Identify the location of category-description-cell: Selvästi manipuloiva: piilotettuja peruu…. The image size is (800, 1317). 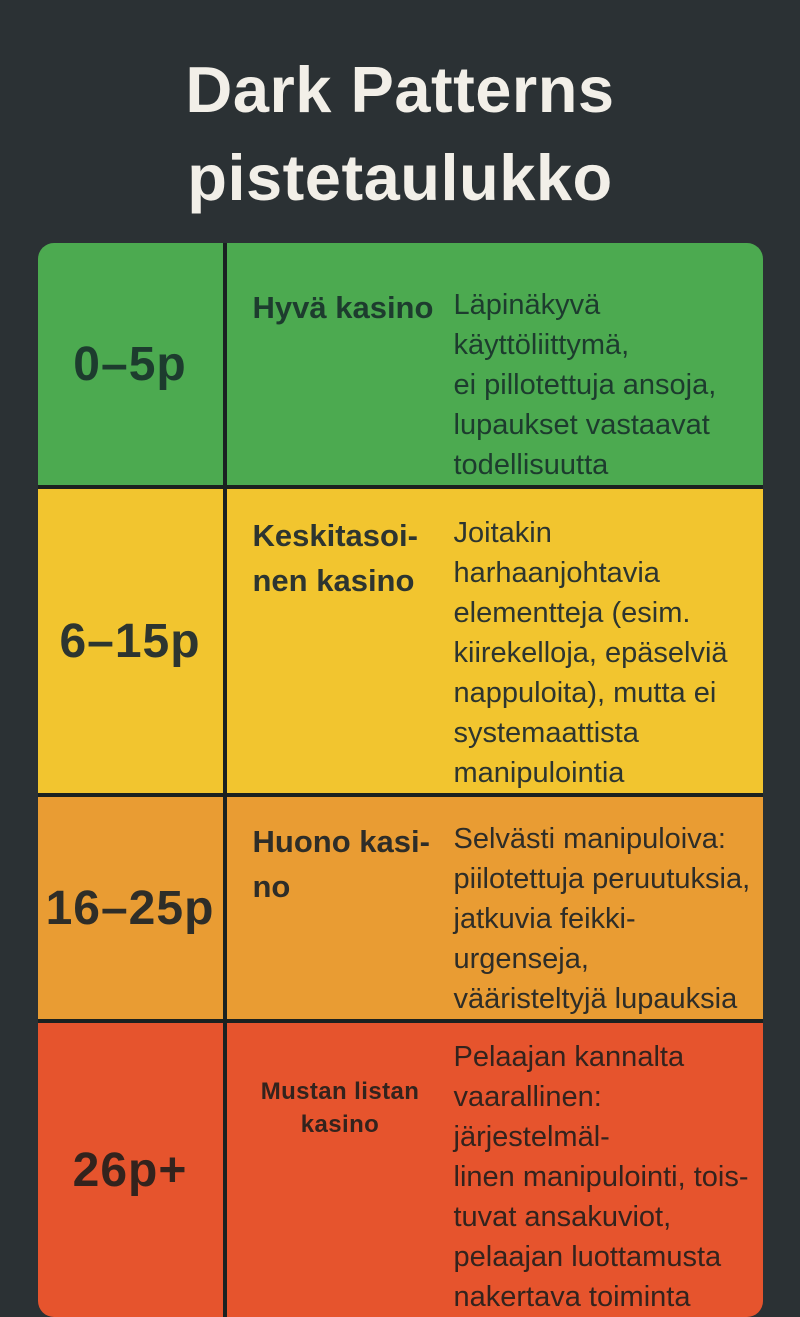
(602, 919).